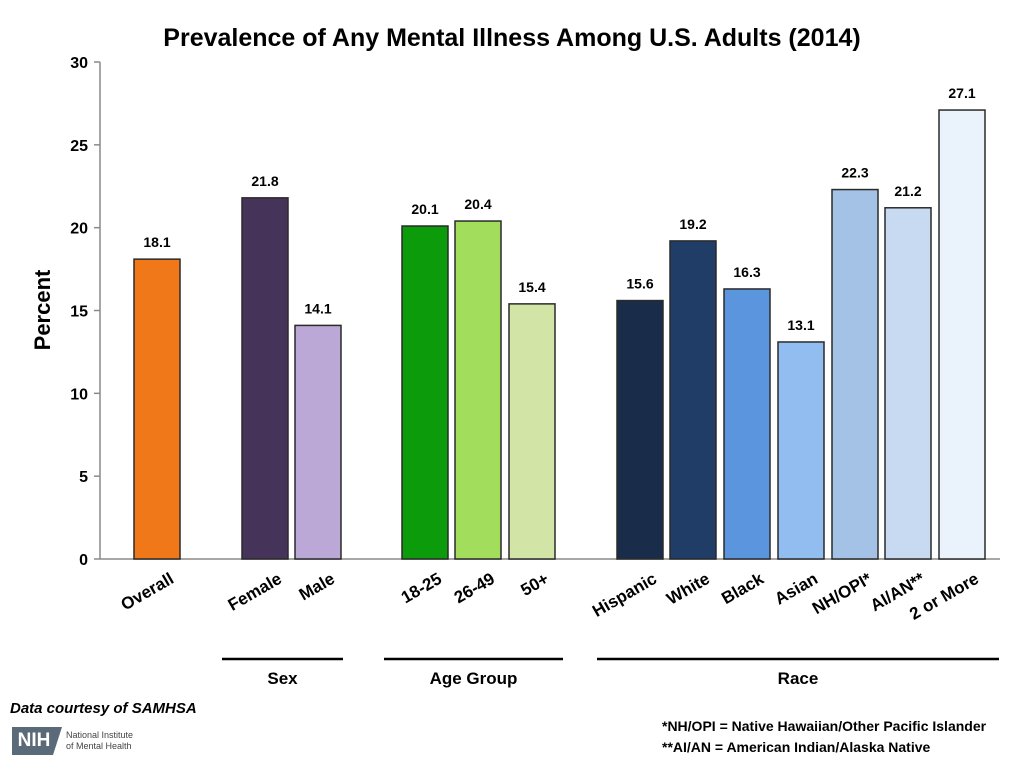  Describe the element at coordinates (907, 191) in the screenshot. I see `bar-value-label: 21.2` at that location.